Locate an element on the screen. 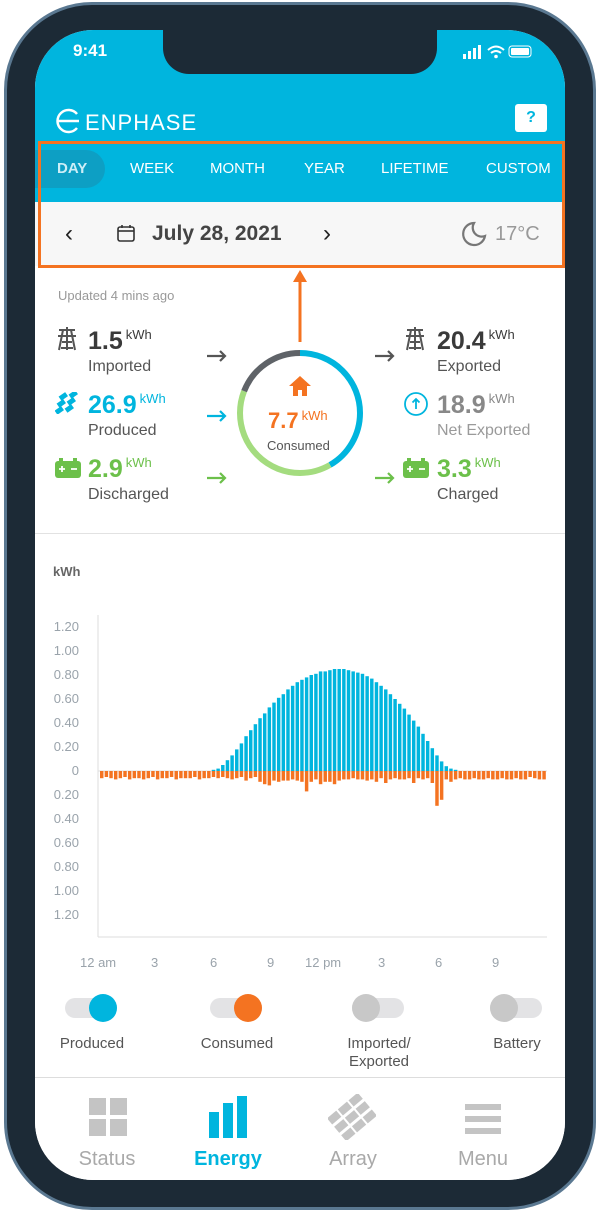 This screenshot has height=1212, width=600. y-tick-label: 1.00 is located at coordinates (66, 650).